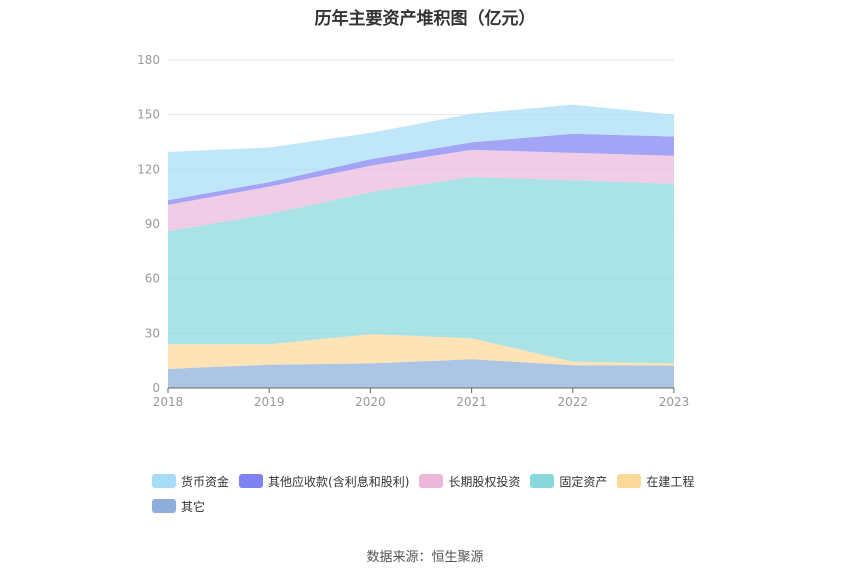 The height and width of the screenshot is (575, 850). Describe the element at coordinates (152, 224) in the screenshot. I see `y-tick-label: 90` at that location.